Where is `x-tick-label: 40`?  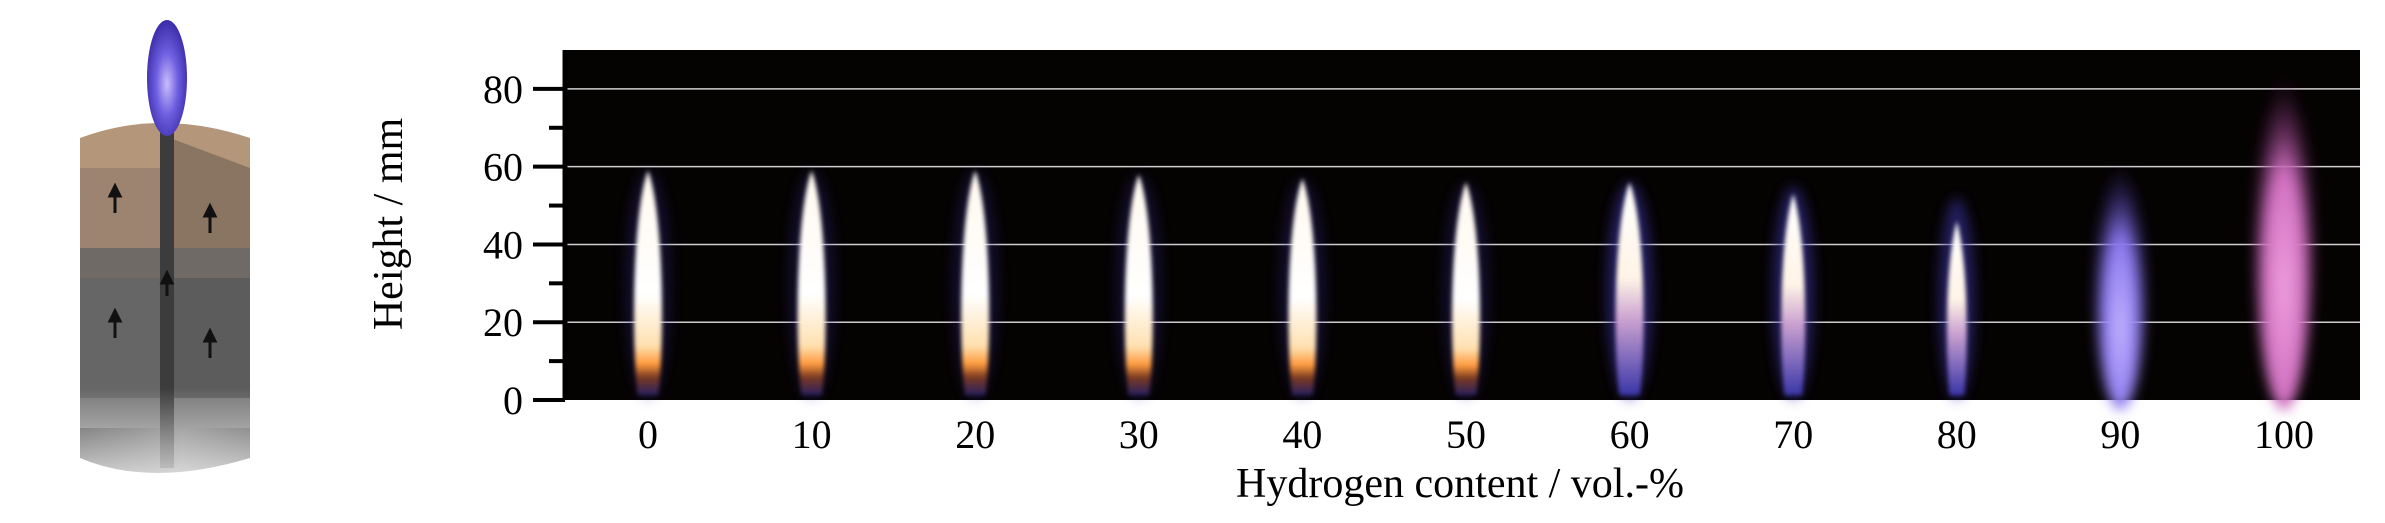 x-tick-label: 40 is located at coordinates (1302, 434).